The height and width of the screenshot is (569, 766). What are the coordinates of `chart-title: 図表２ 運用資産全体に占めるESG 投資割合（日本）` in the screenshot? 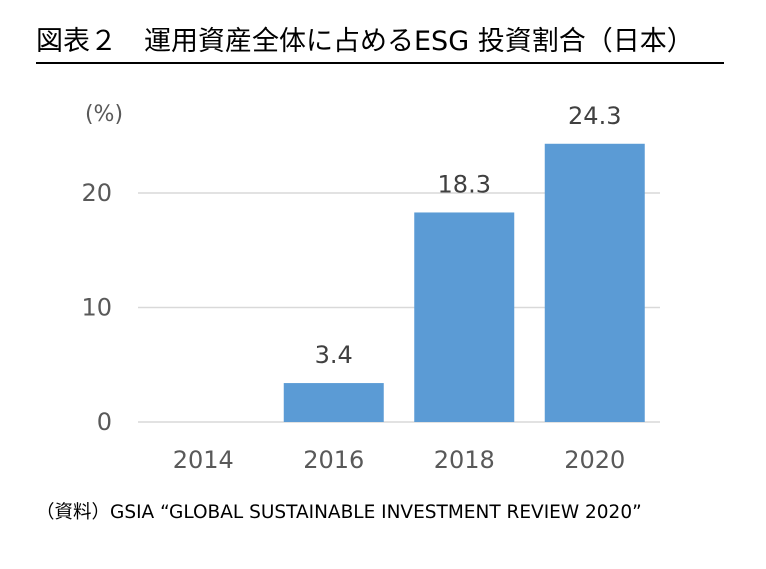 It's located at (380, 44).